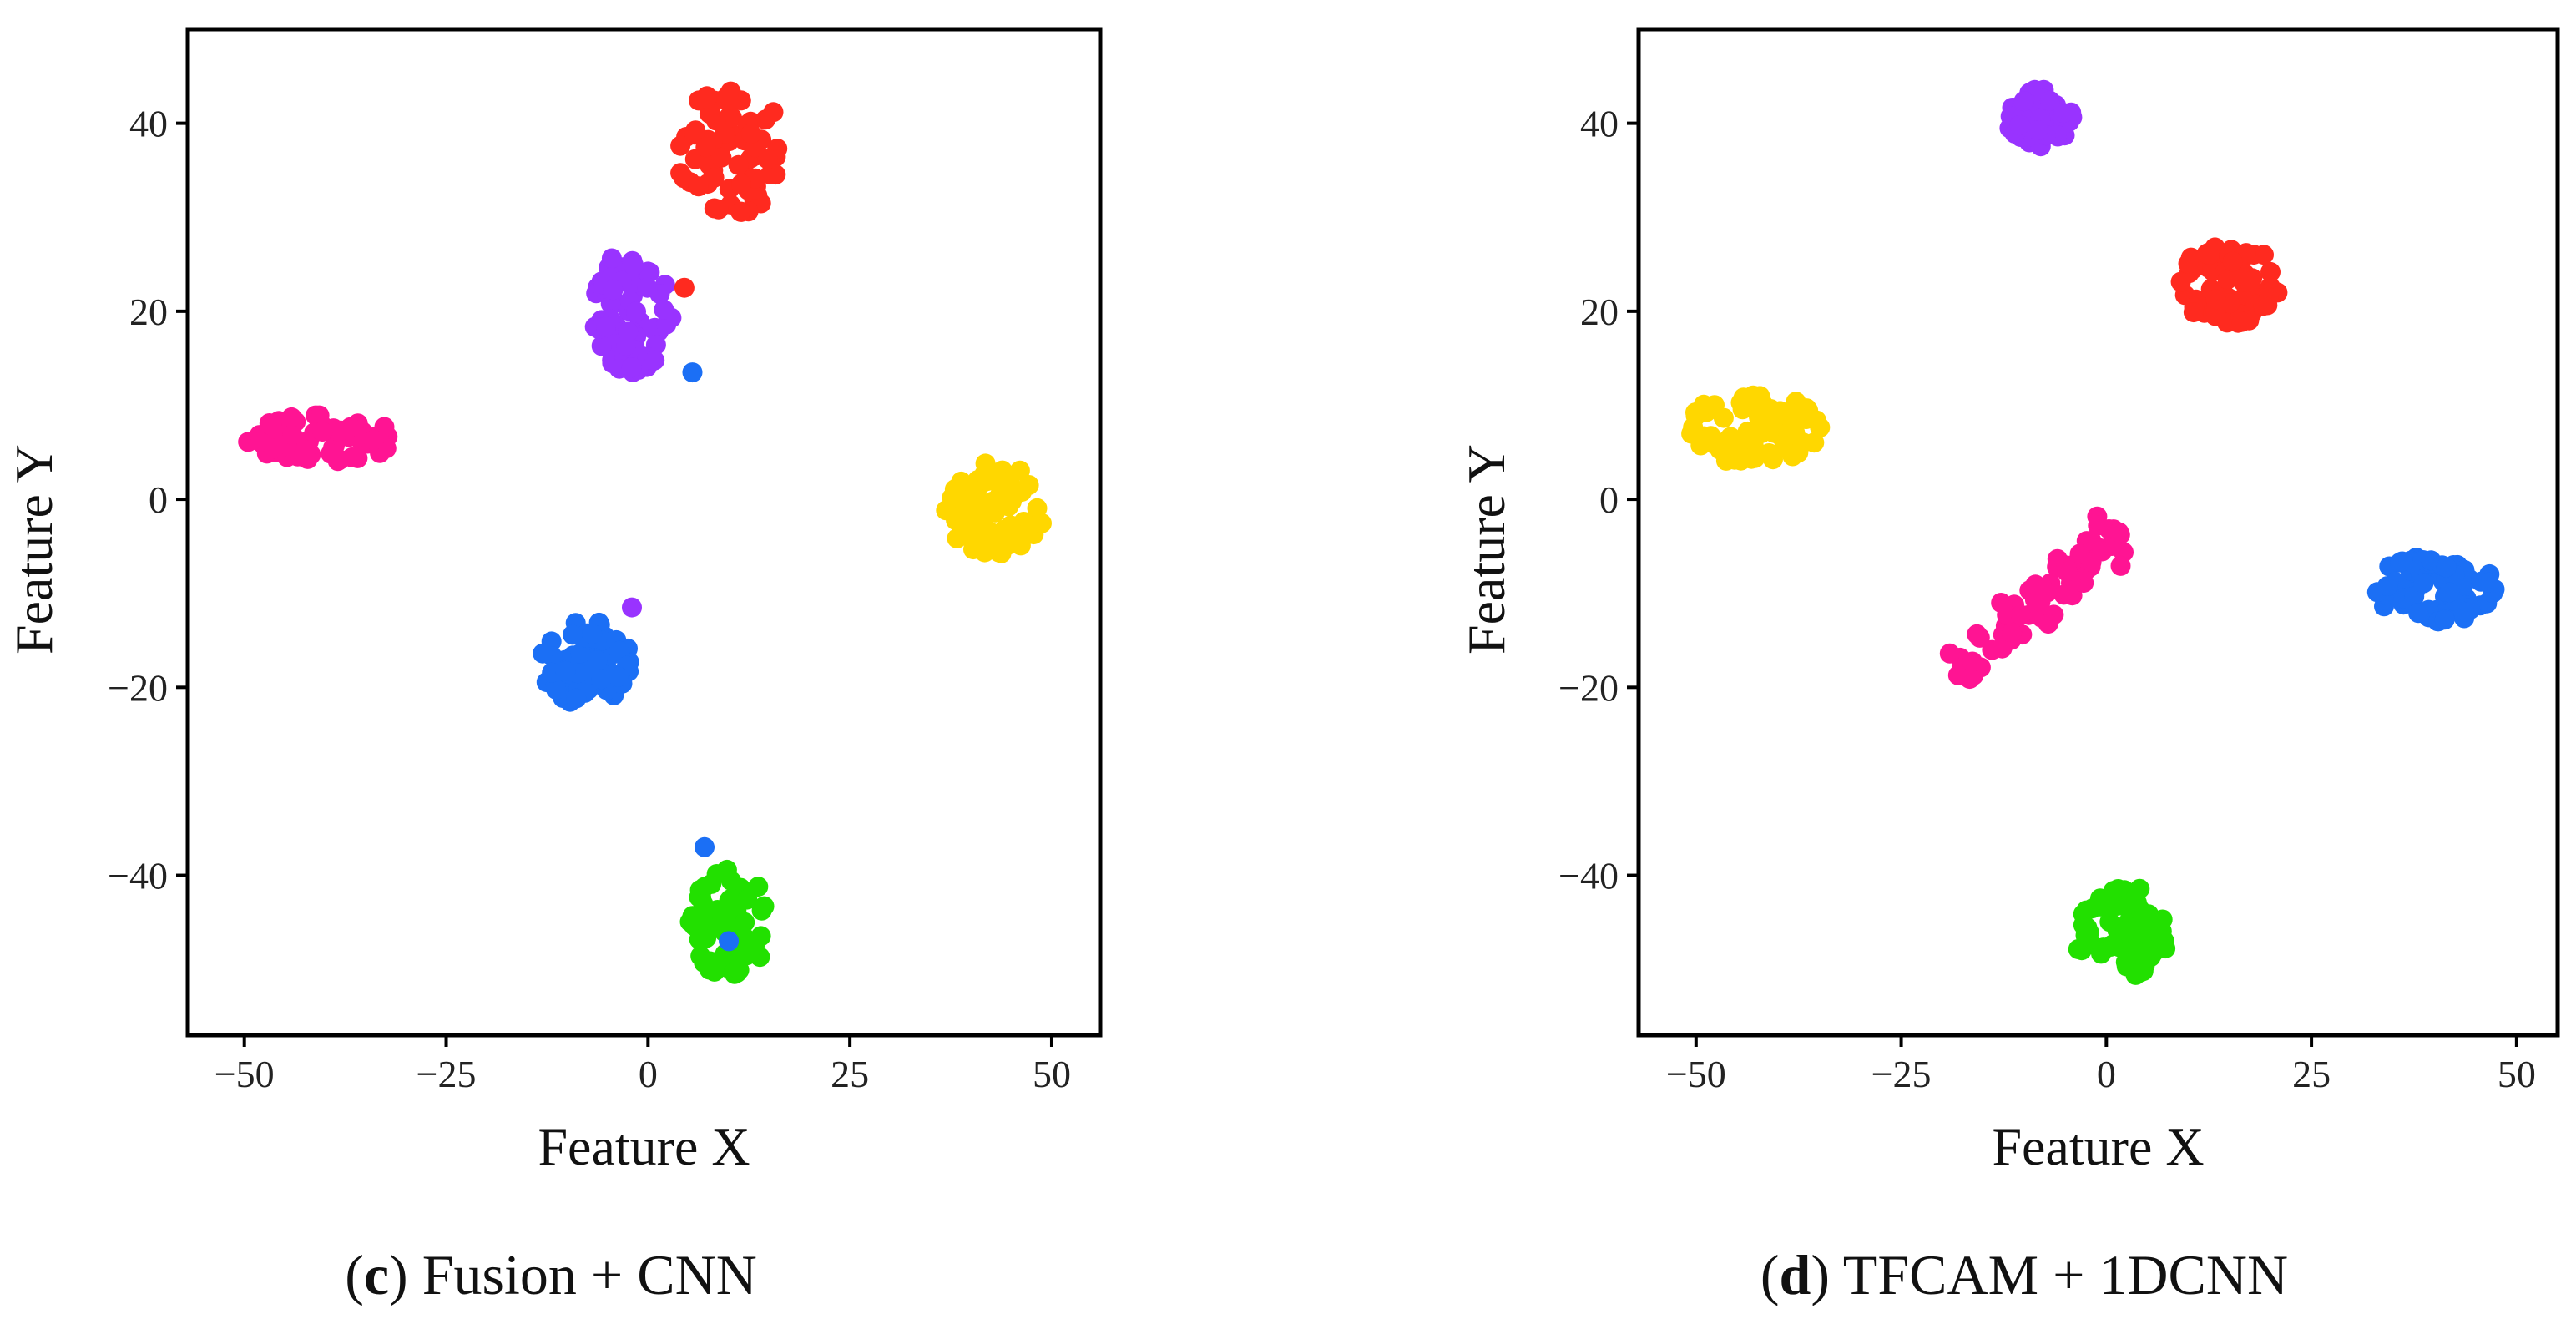  I want to click on x-tick-label: −50, so click(1696, 1074).